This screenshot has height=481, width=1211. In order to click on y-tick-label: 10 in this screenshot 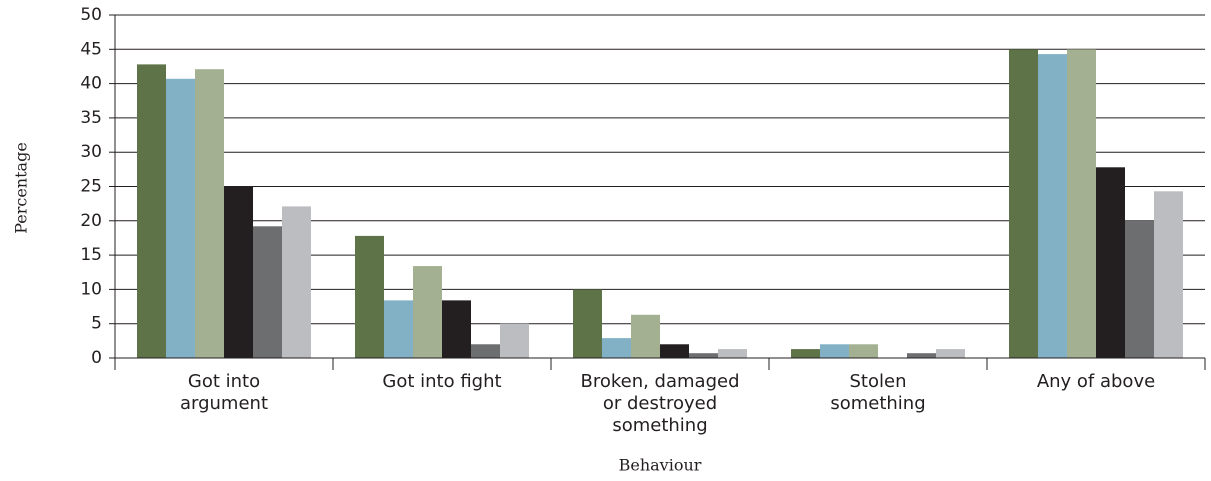, I will do `click(91, 289)`.